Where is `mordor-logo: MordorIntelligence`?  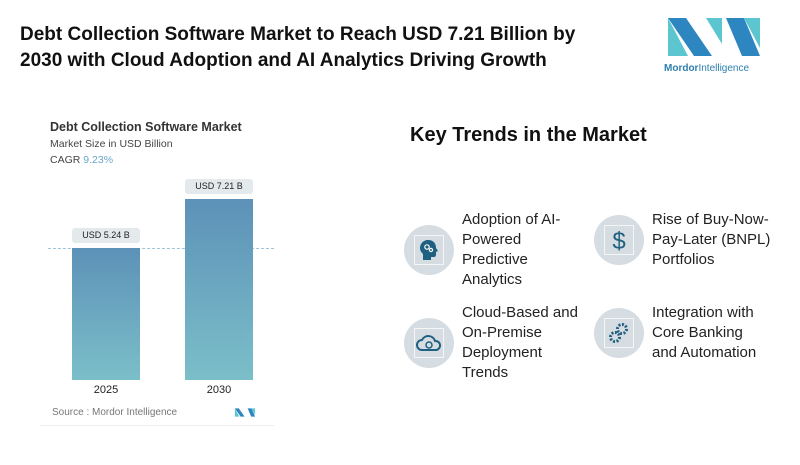 mordor-logo: MordorIntelligence is located at coordinates (714, 46).